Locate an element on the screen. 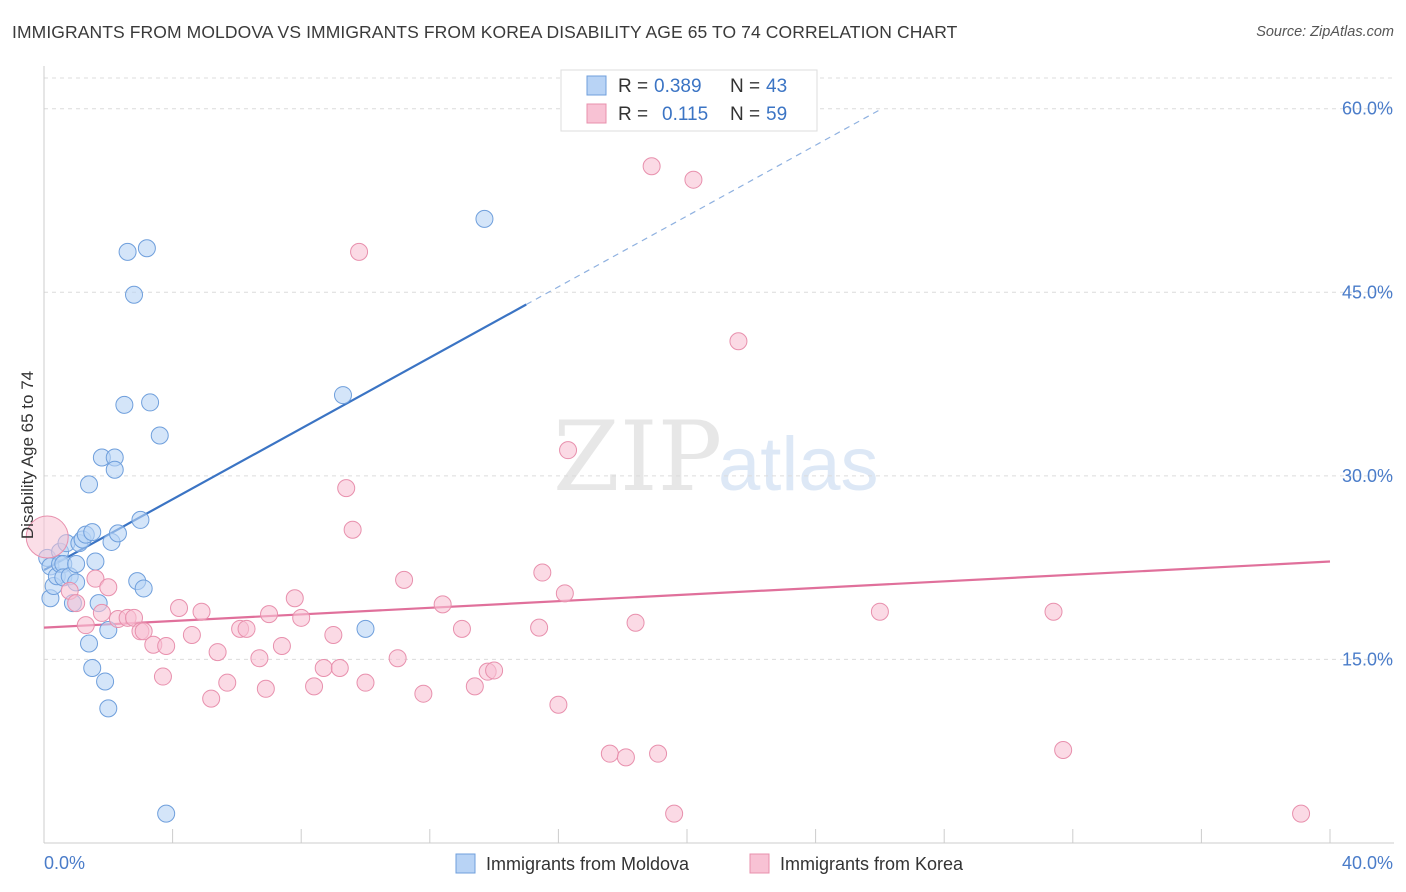 The width and height of the screenshot is (1406, 892). legend-n-label-korea: N = is located at coordinates (745, 114).